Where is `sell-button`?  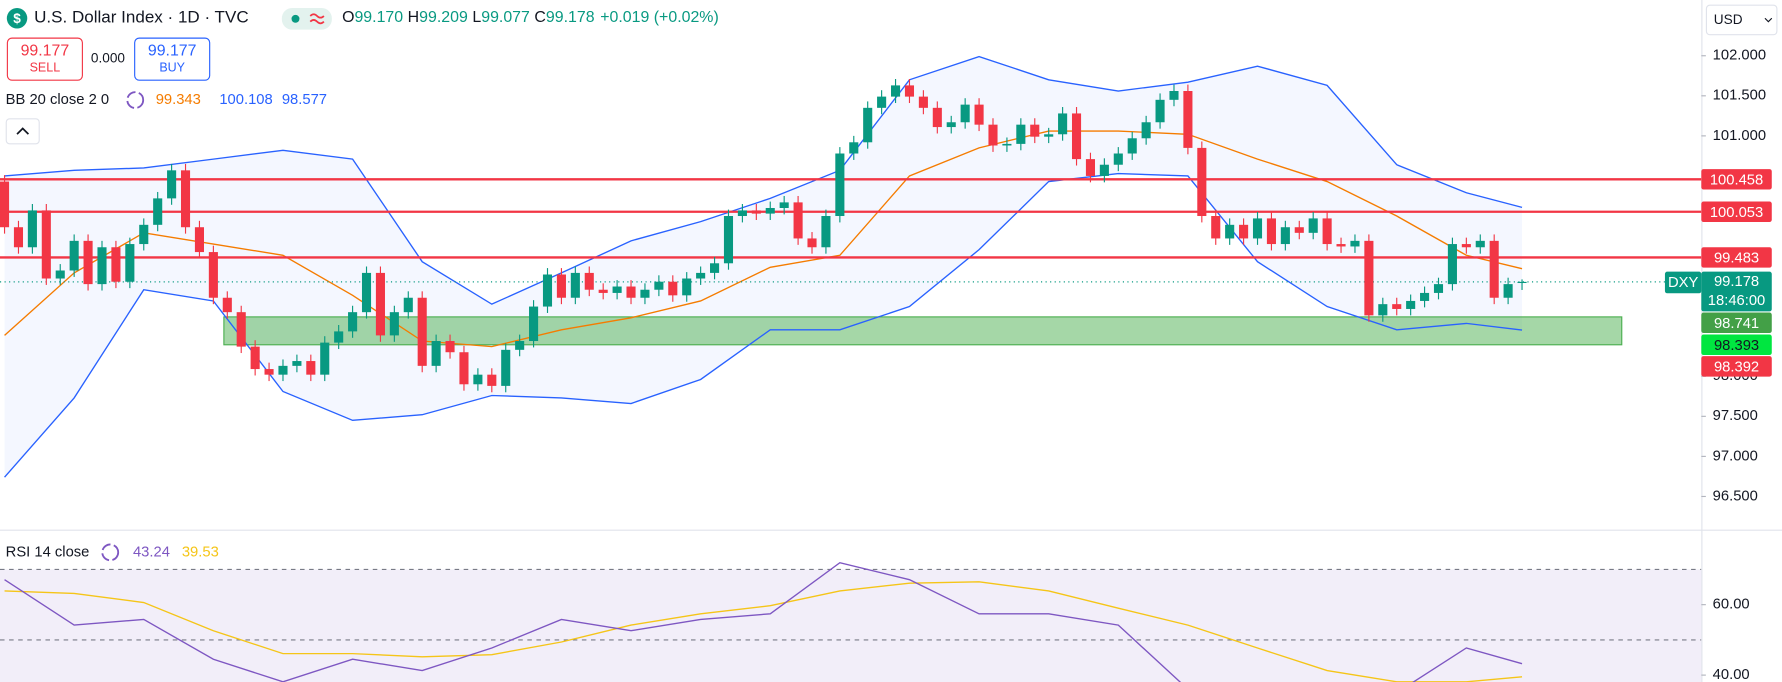 sell-button is located at coordinates (44, 59).